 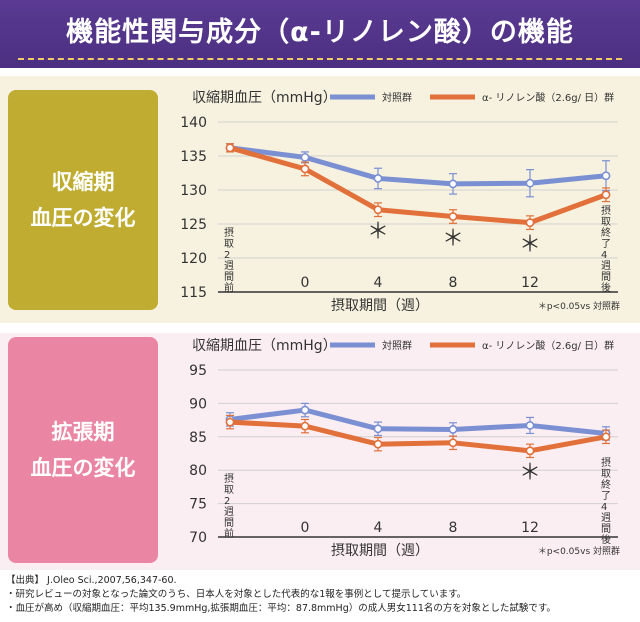 I want to click on sys-series-line-control, so click(x=418, y=166).